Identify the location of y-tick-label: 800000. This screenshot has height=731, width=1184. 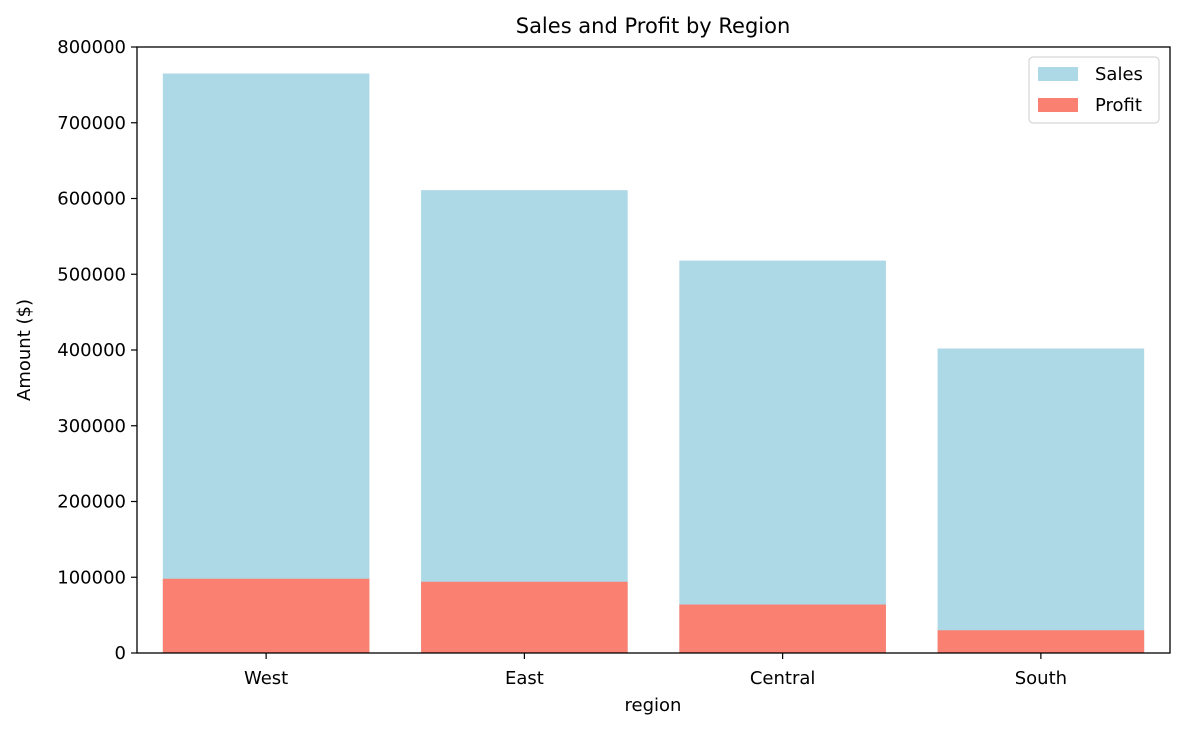
(91, 47).